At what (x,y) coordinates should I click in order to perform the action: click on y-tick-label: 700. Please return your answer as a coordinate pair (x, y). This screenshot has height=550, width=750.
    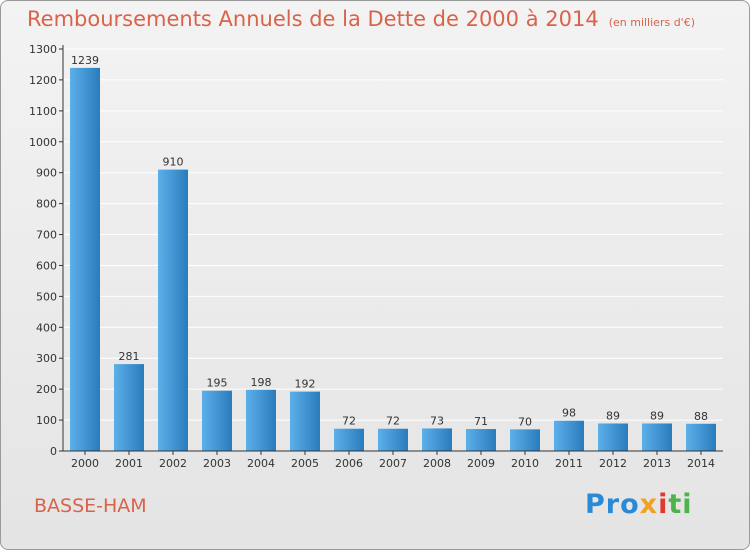
    Looking at the image, I should click on (46, 235).